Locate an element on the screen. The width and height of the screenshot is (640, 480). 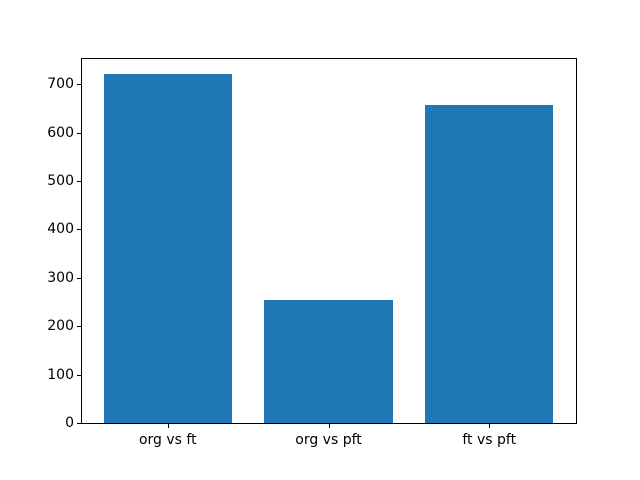
y-tick-label: 600 is located at coordinates (60, 132).